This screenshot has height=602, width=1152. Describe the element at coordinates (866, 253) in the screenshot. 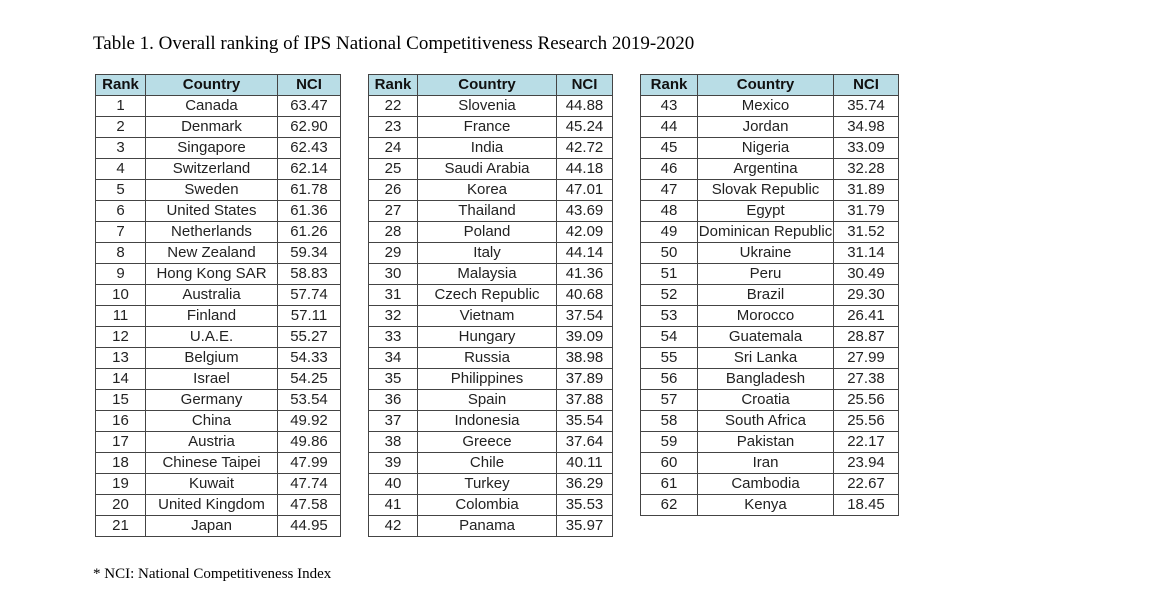

I see `cell-nci: 31.14` at that location.